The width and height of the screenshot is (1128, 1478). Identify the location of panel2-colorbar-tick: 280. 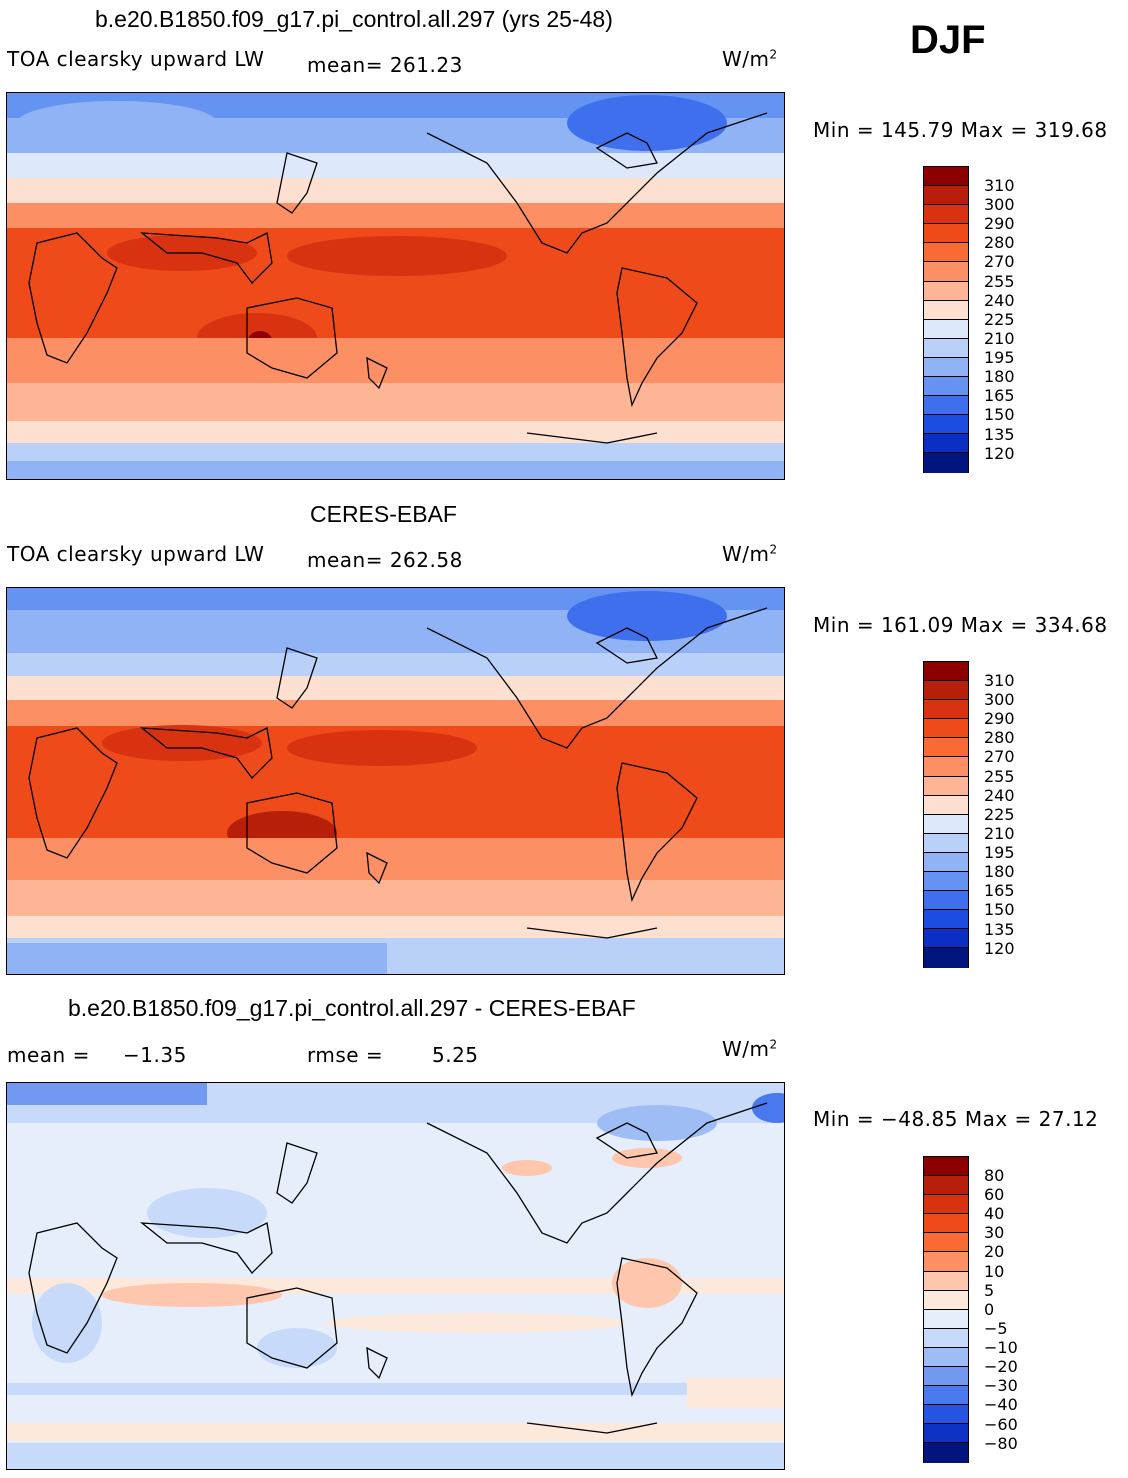
(999, 737).